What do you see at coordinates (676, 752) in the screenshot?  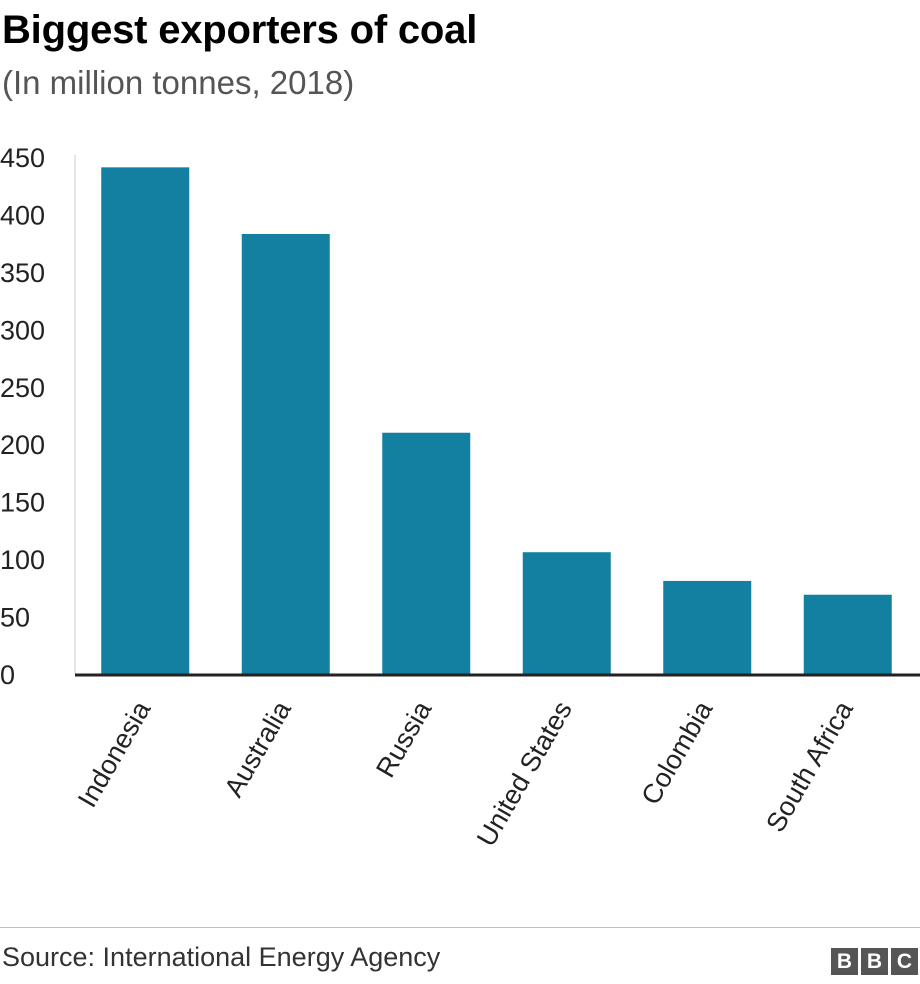 I see `x-category-label: Colombia` at bounding box center [676, 752].